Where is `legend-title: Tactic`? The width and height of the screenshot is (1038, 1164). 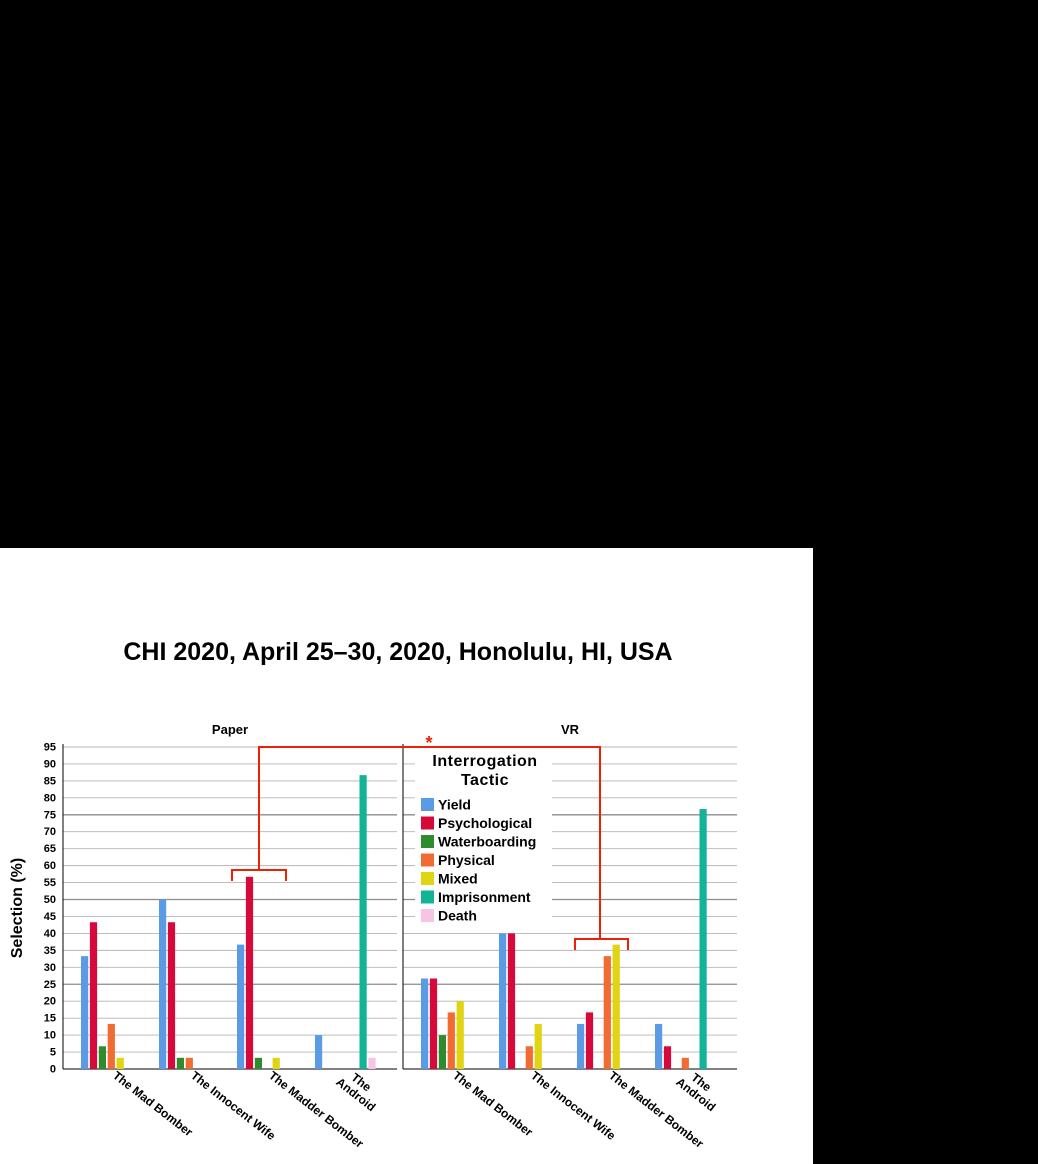
legend-title: Tactic is located at coordinates (485, 780).